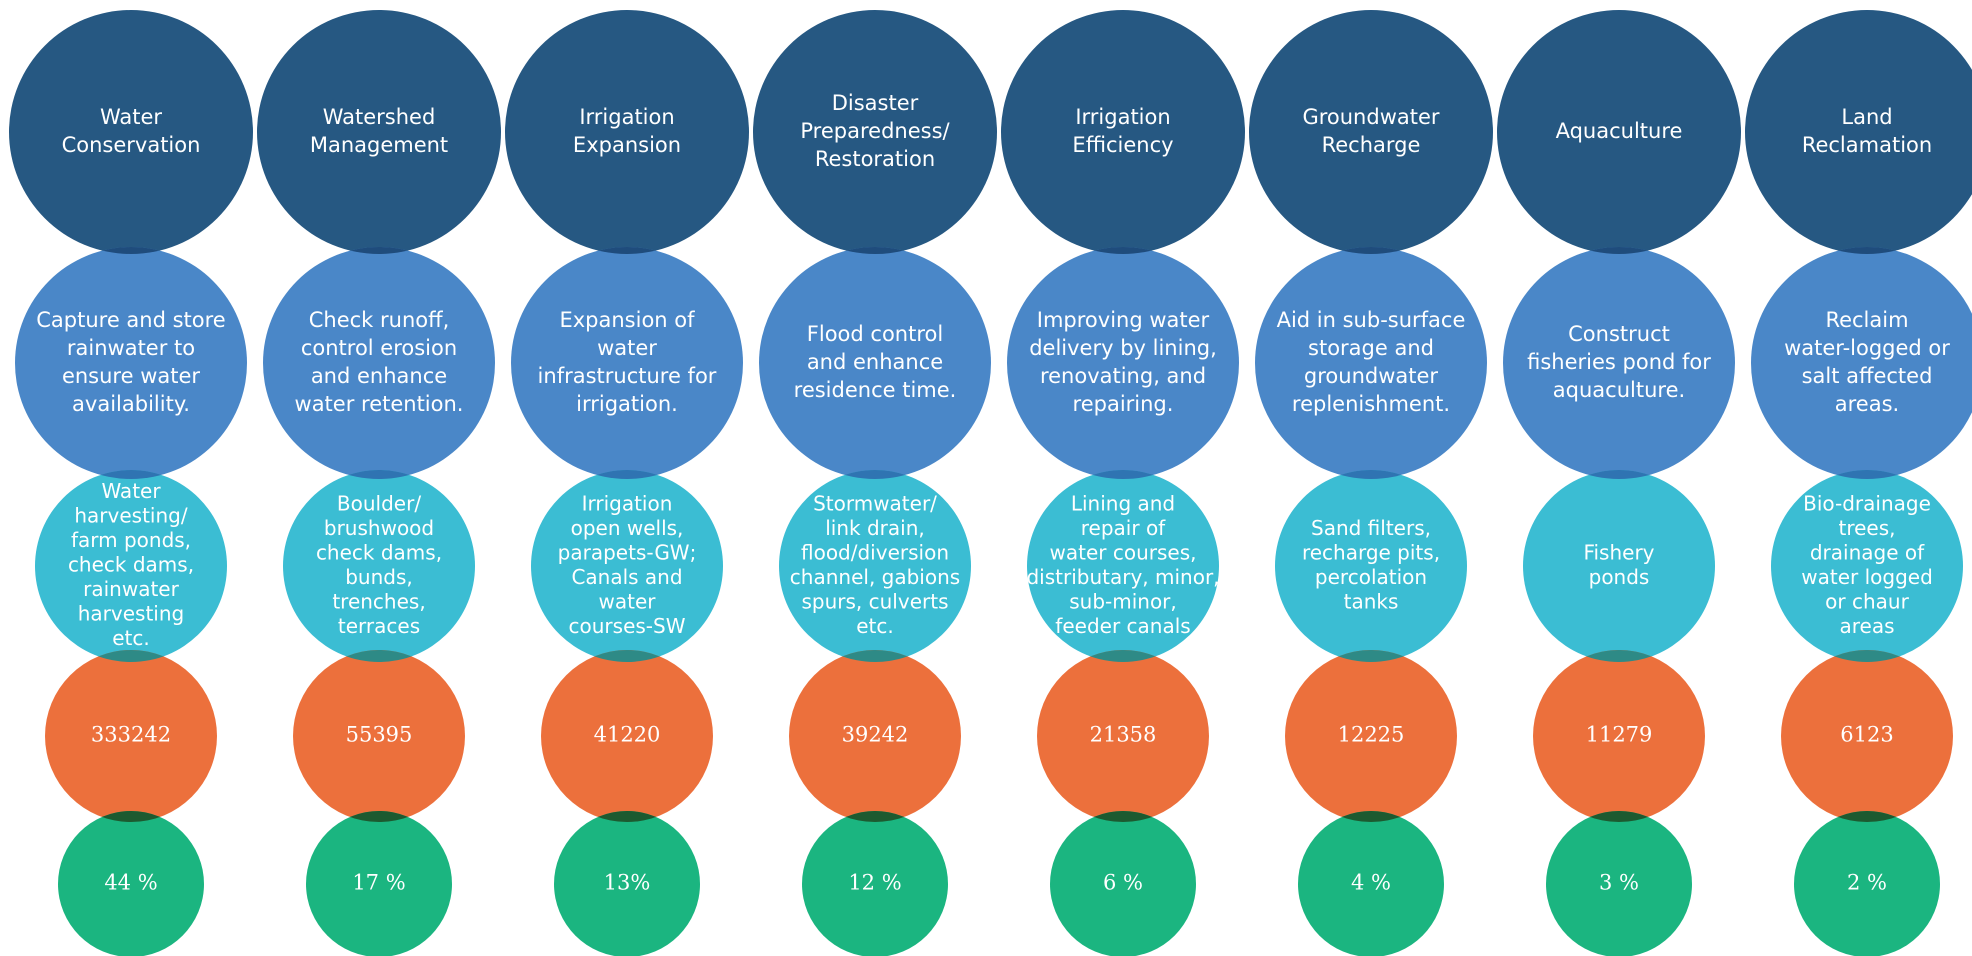  Describe the element at coordinates (130, 516) in the screenshot. I see `examples-line: harvesting/` at that location.